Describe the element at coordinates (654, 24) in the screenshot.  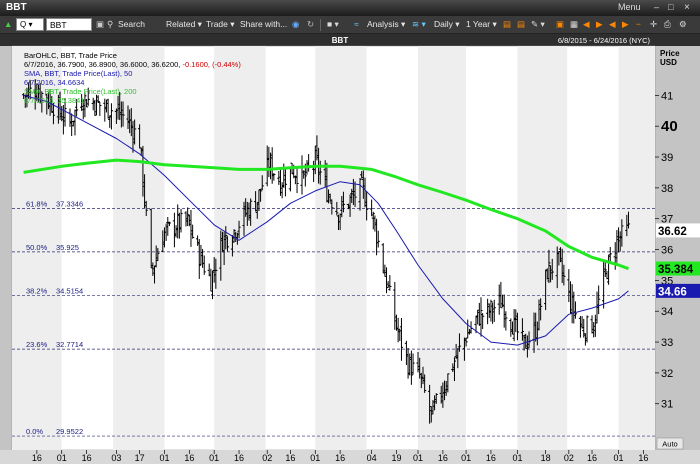
I see `crosshair-icon: ✛` at that location.